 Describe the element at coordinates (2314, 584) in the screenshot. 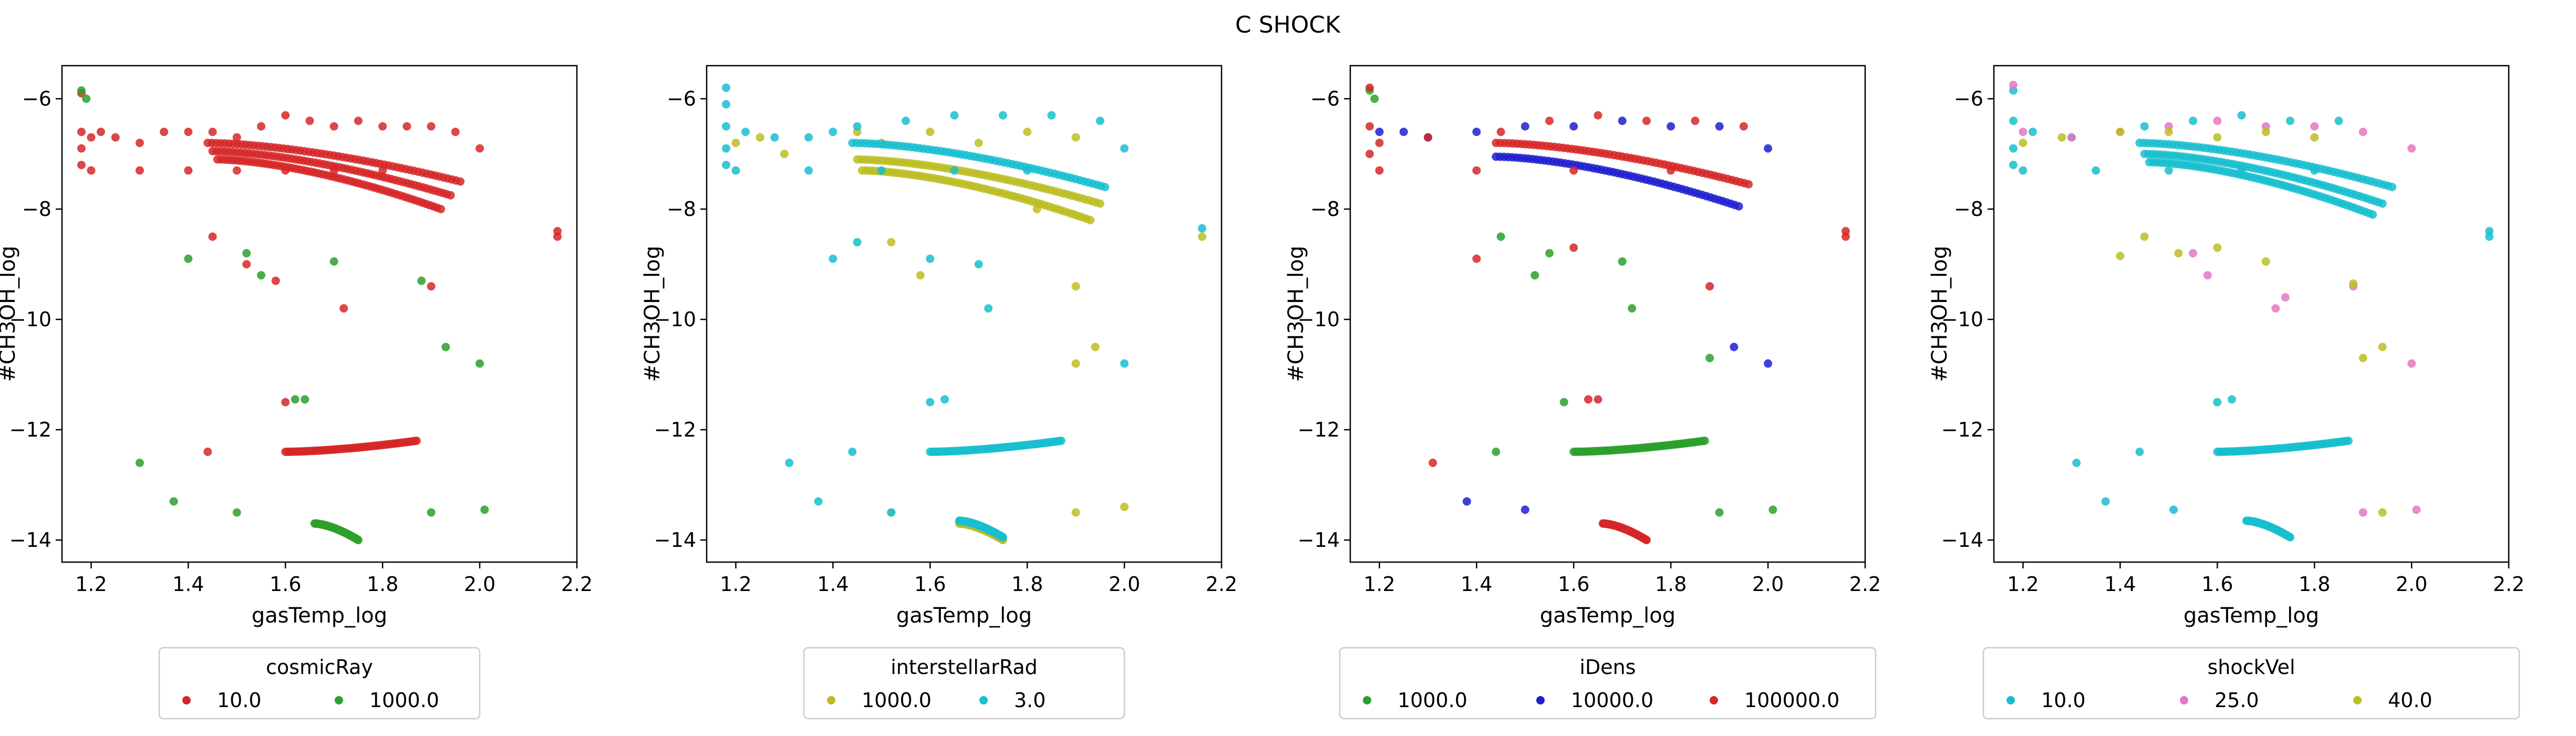

I see `x-tick-label: 1.8` at that location.